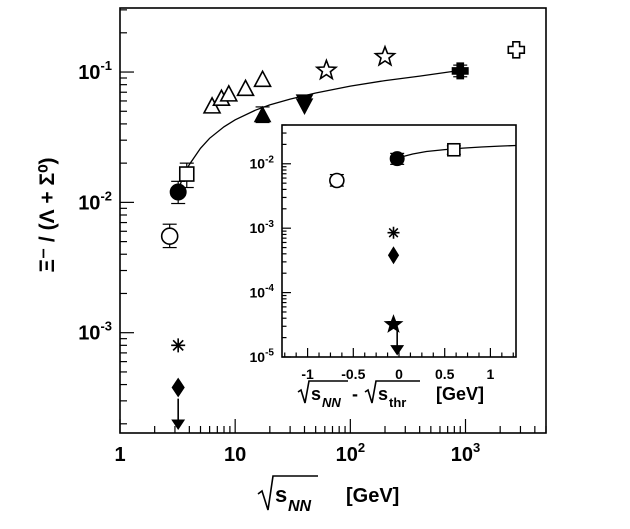  I want to click on inset-fit-curve, so click(456, 152).